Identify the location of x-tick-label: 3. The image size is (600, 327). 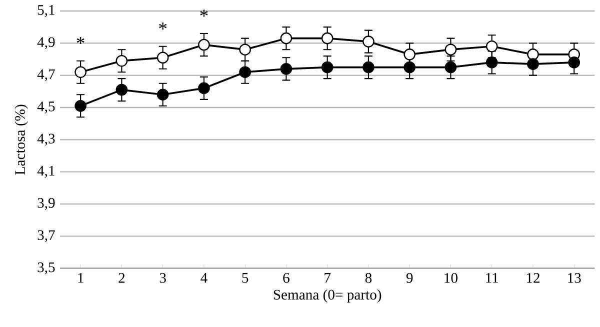
(163, 278).